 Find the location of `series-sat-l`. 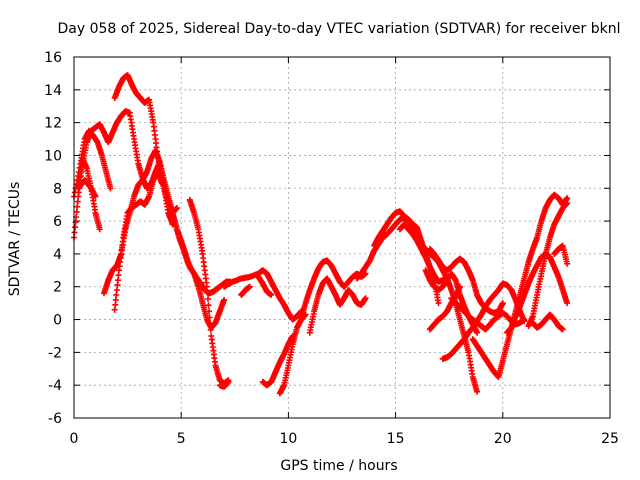

series-sat-l is located at coordinates (245, 290).